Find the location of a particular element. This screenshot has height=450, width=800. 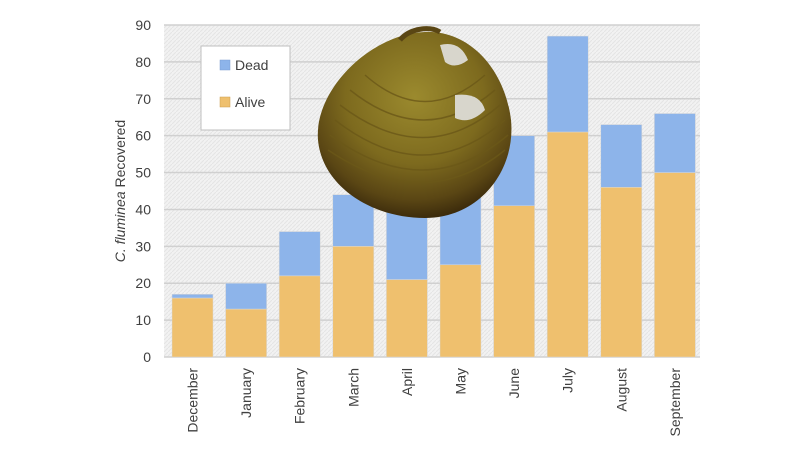

x-tick-label: April is located at coordinates (407, 382).